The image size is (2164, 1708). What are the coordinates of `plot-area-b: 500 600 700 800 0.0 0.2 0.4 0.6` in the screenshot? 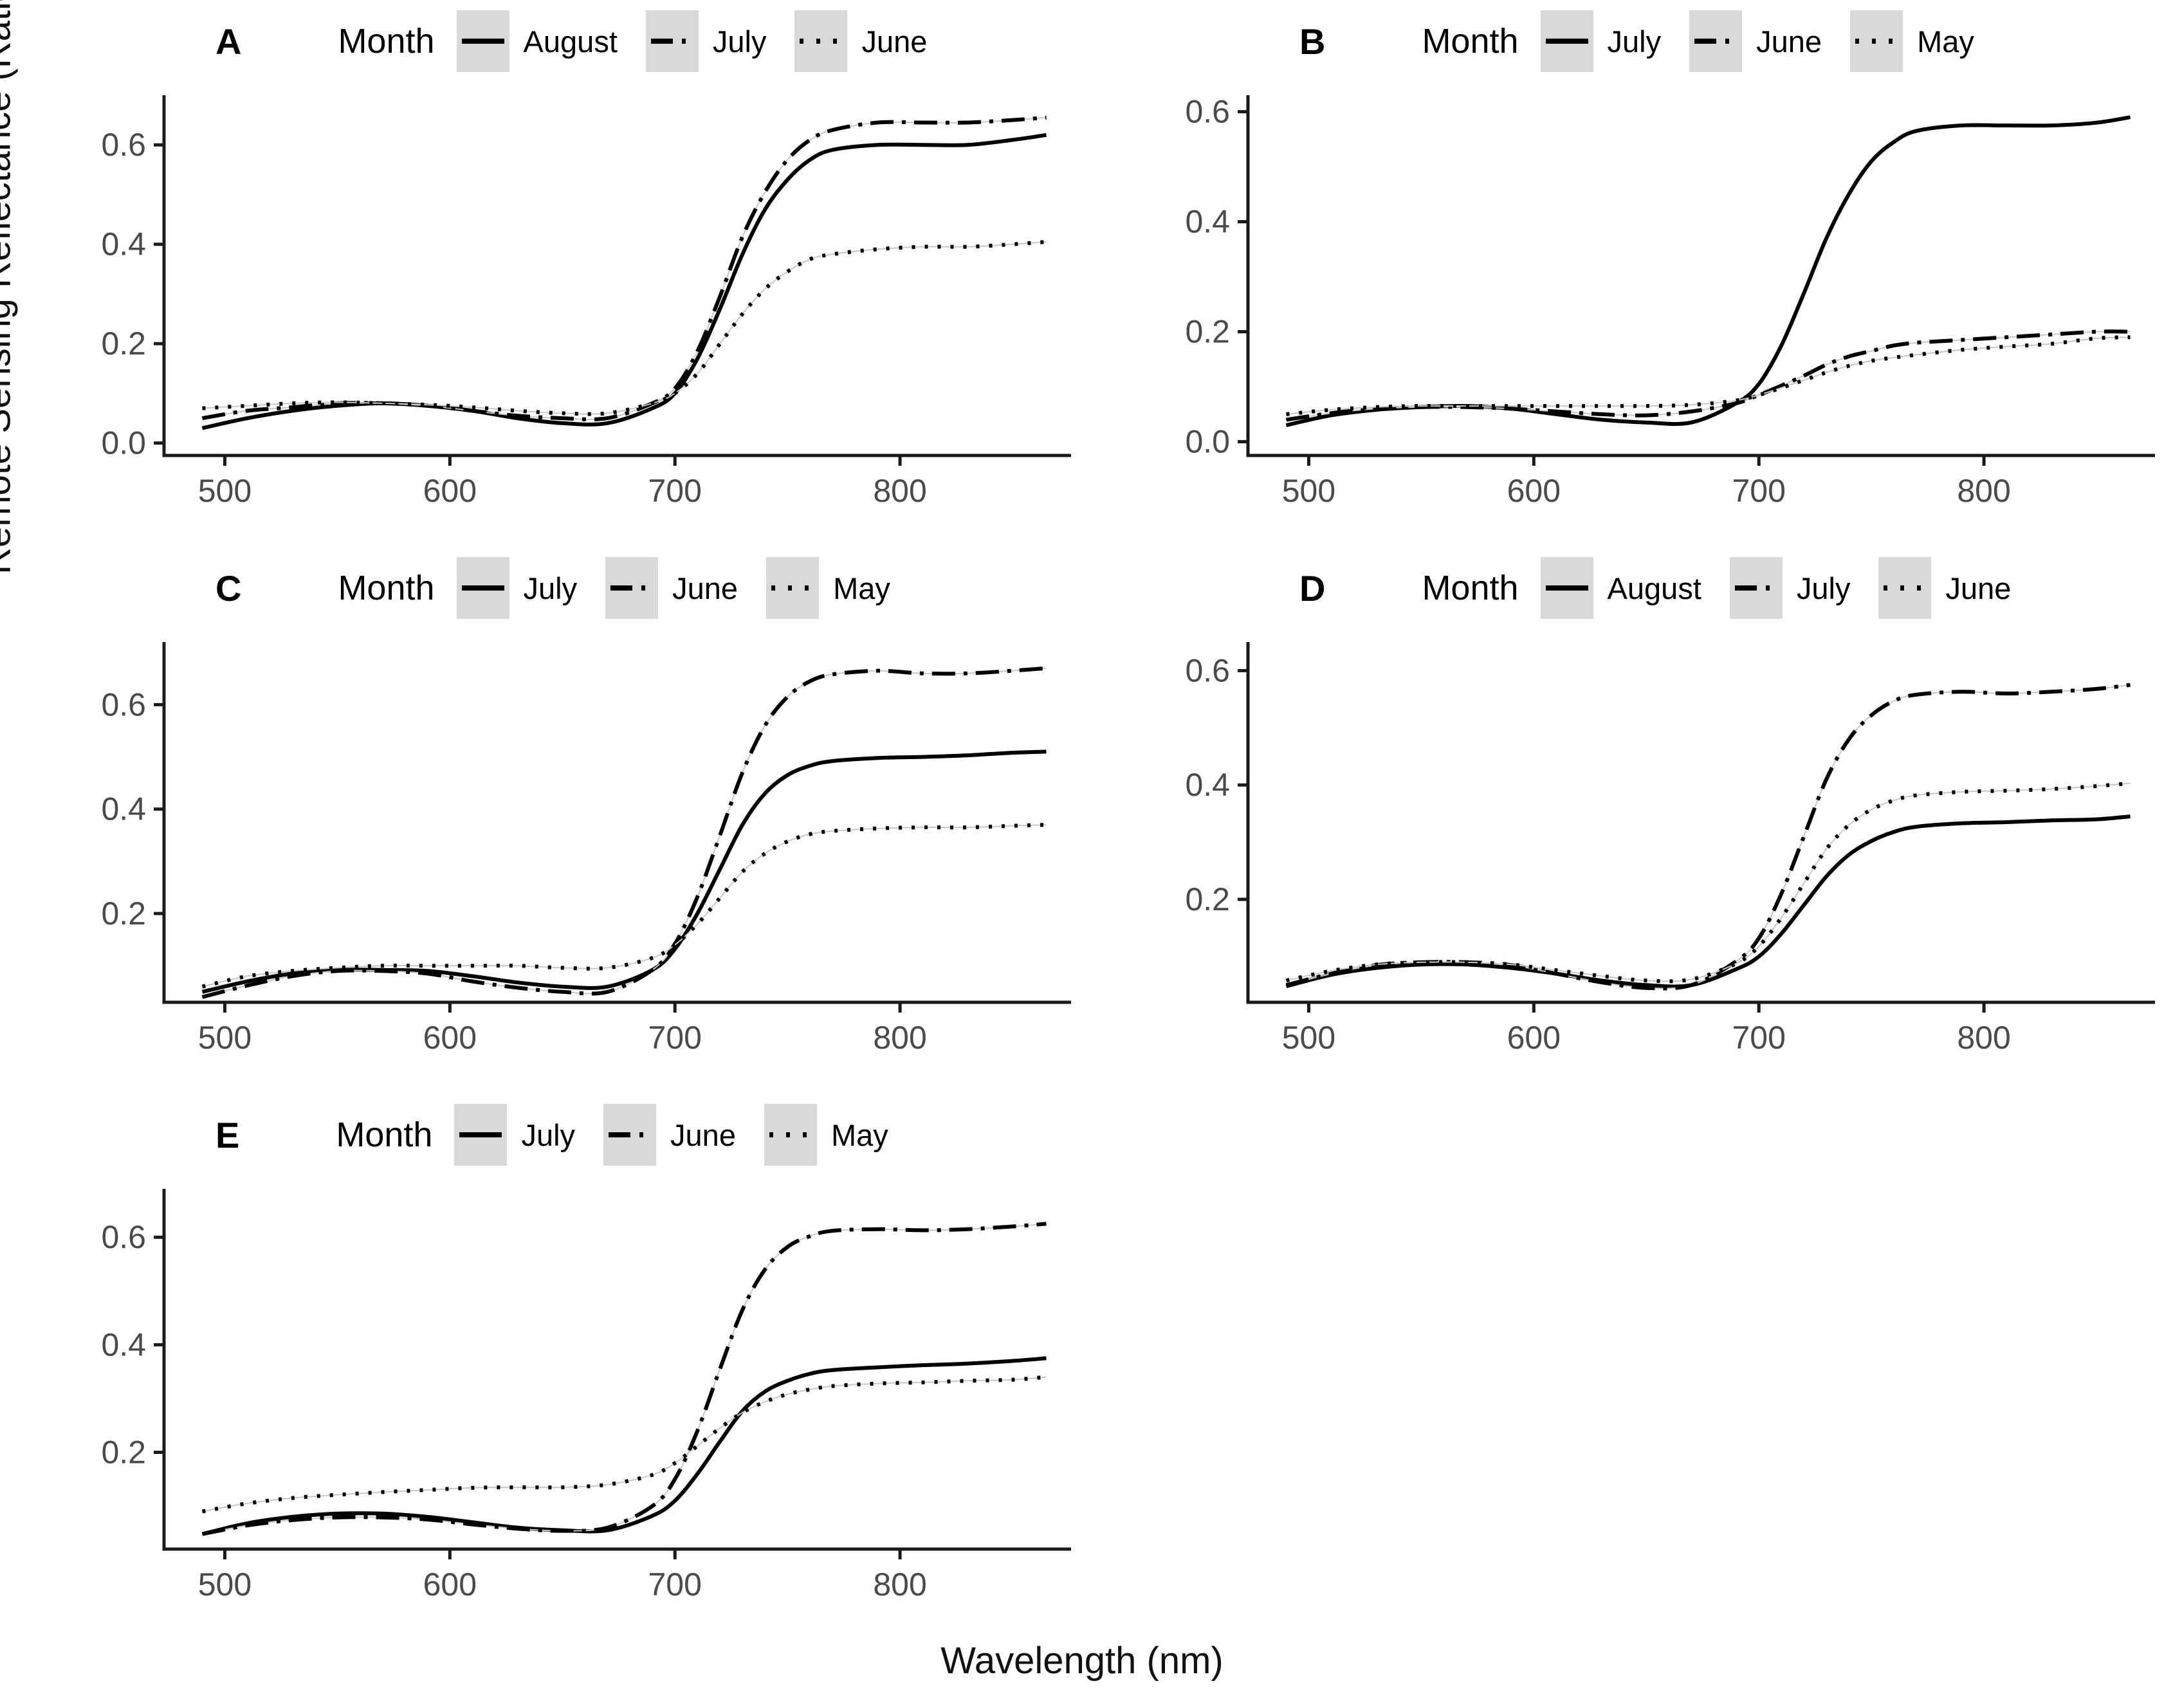 It's located at (1670, 301).